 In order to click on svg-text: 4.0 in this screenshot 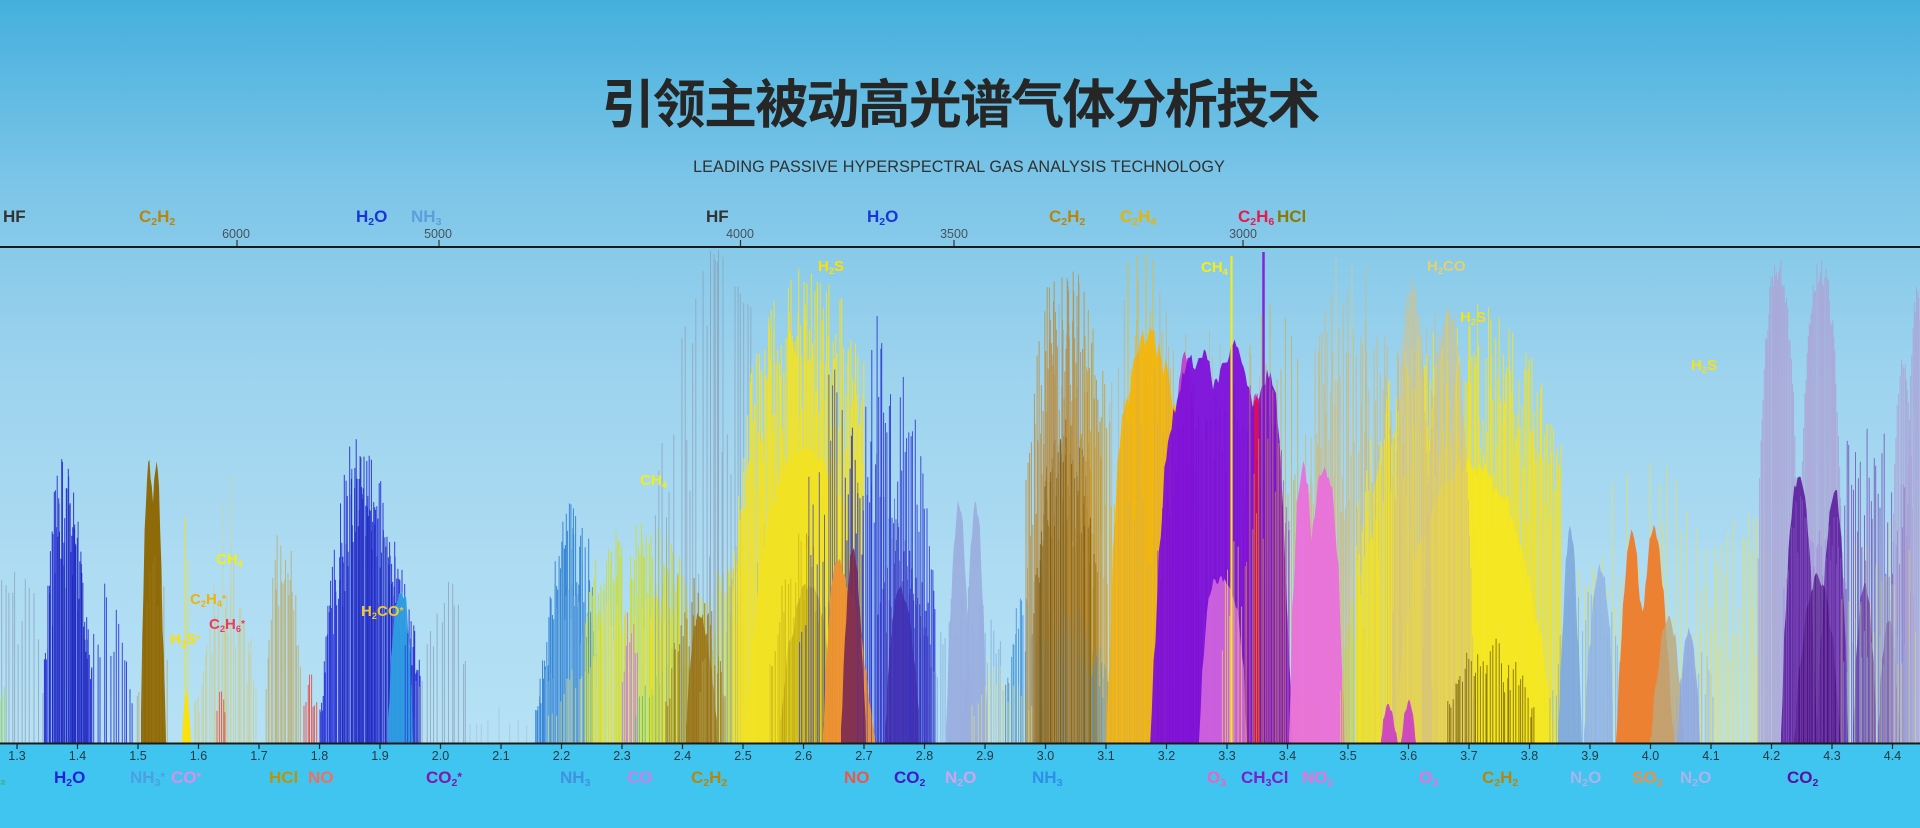, I will do `click(1650, 756)`.